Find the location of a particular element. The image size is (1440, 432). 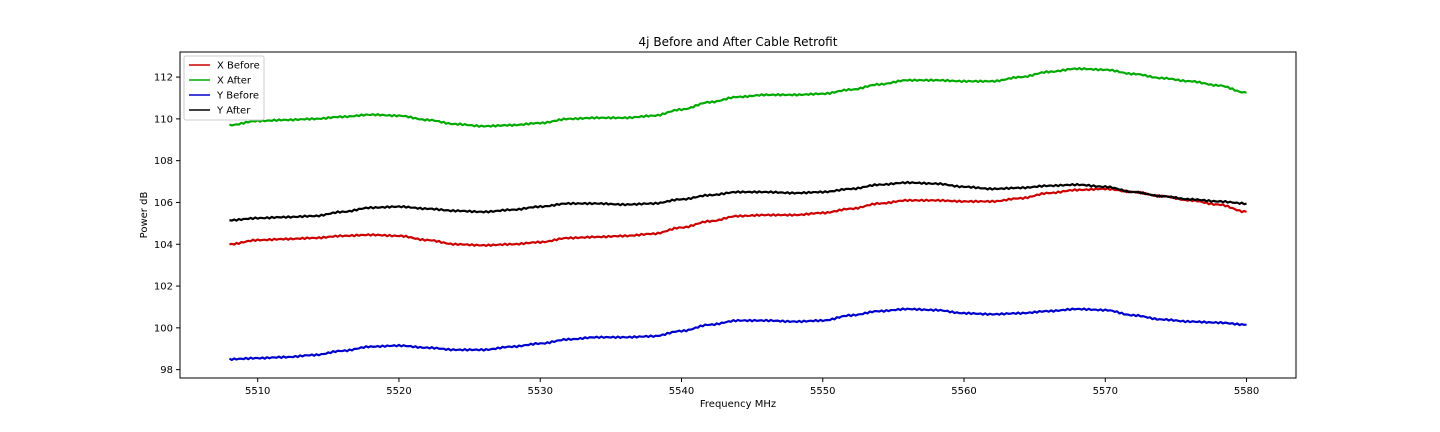

chart-title: 4j Before and After Cable Retrofit is located at coordinates (738, 42).